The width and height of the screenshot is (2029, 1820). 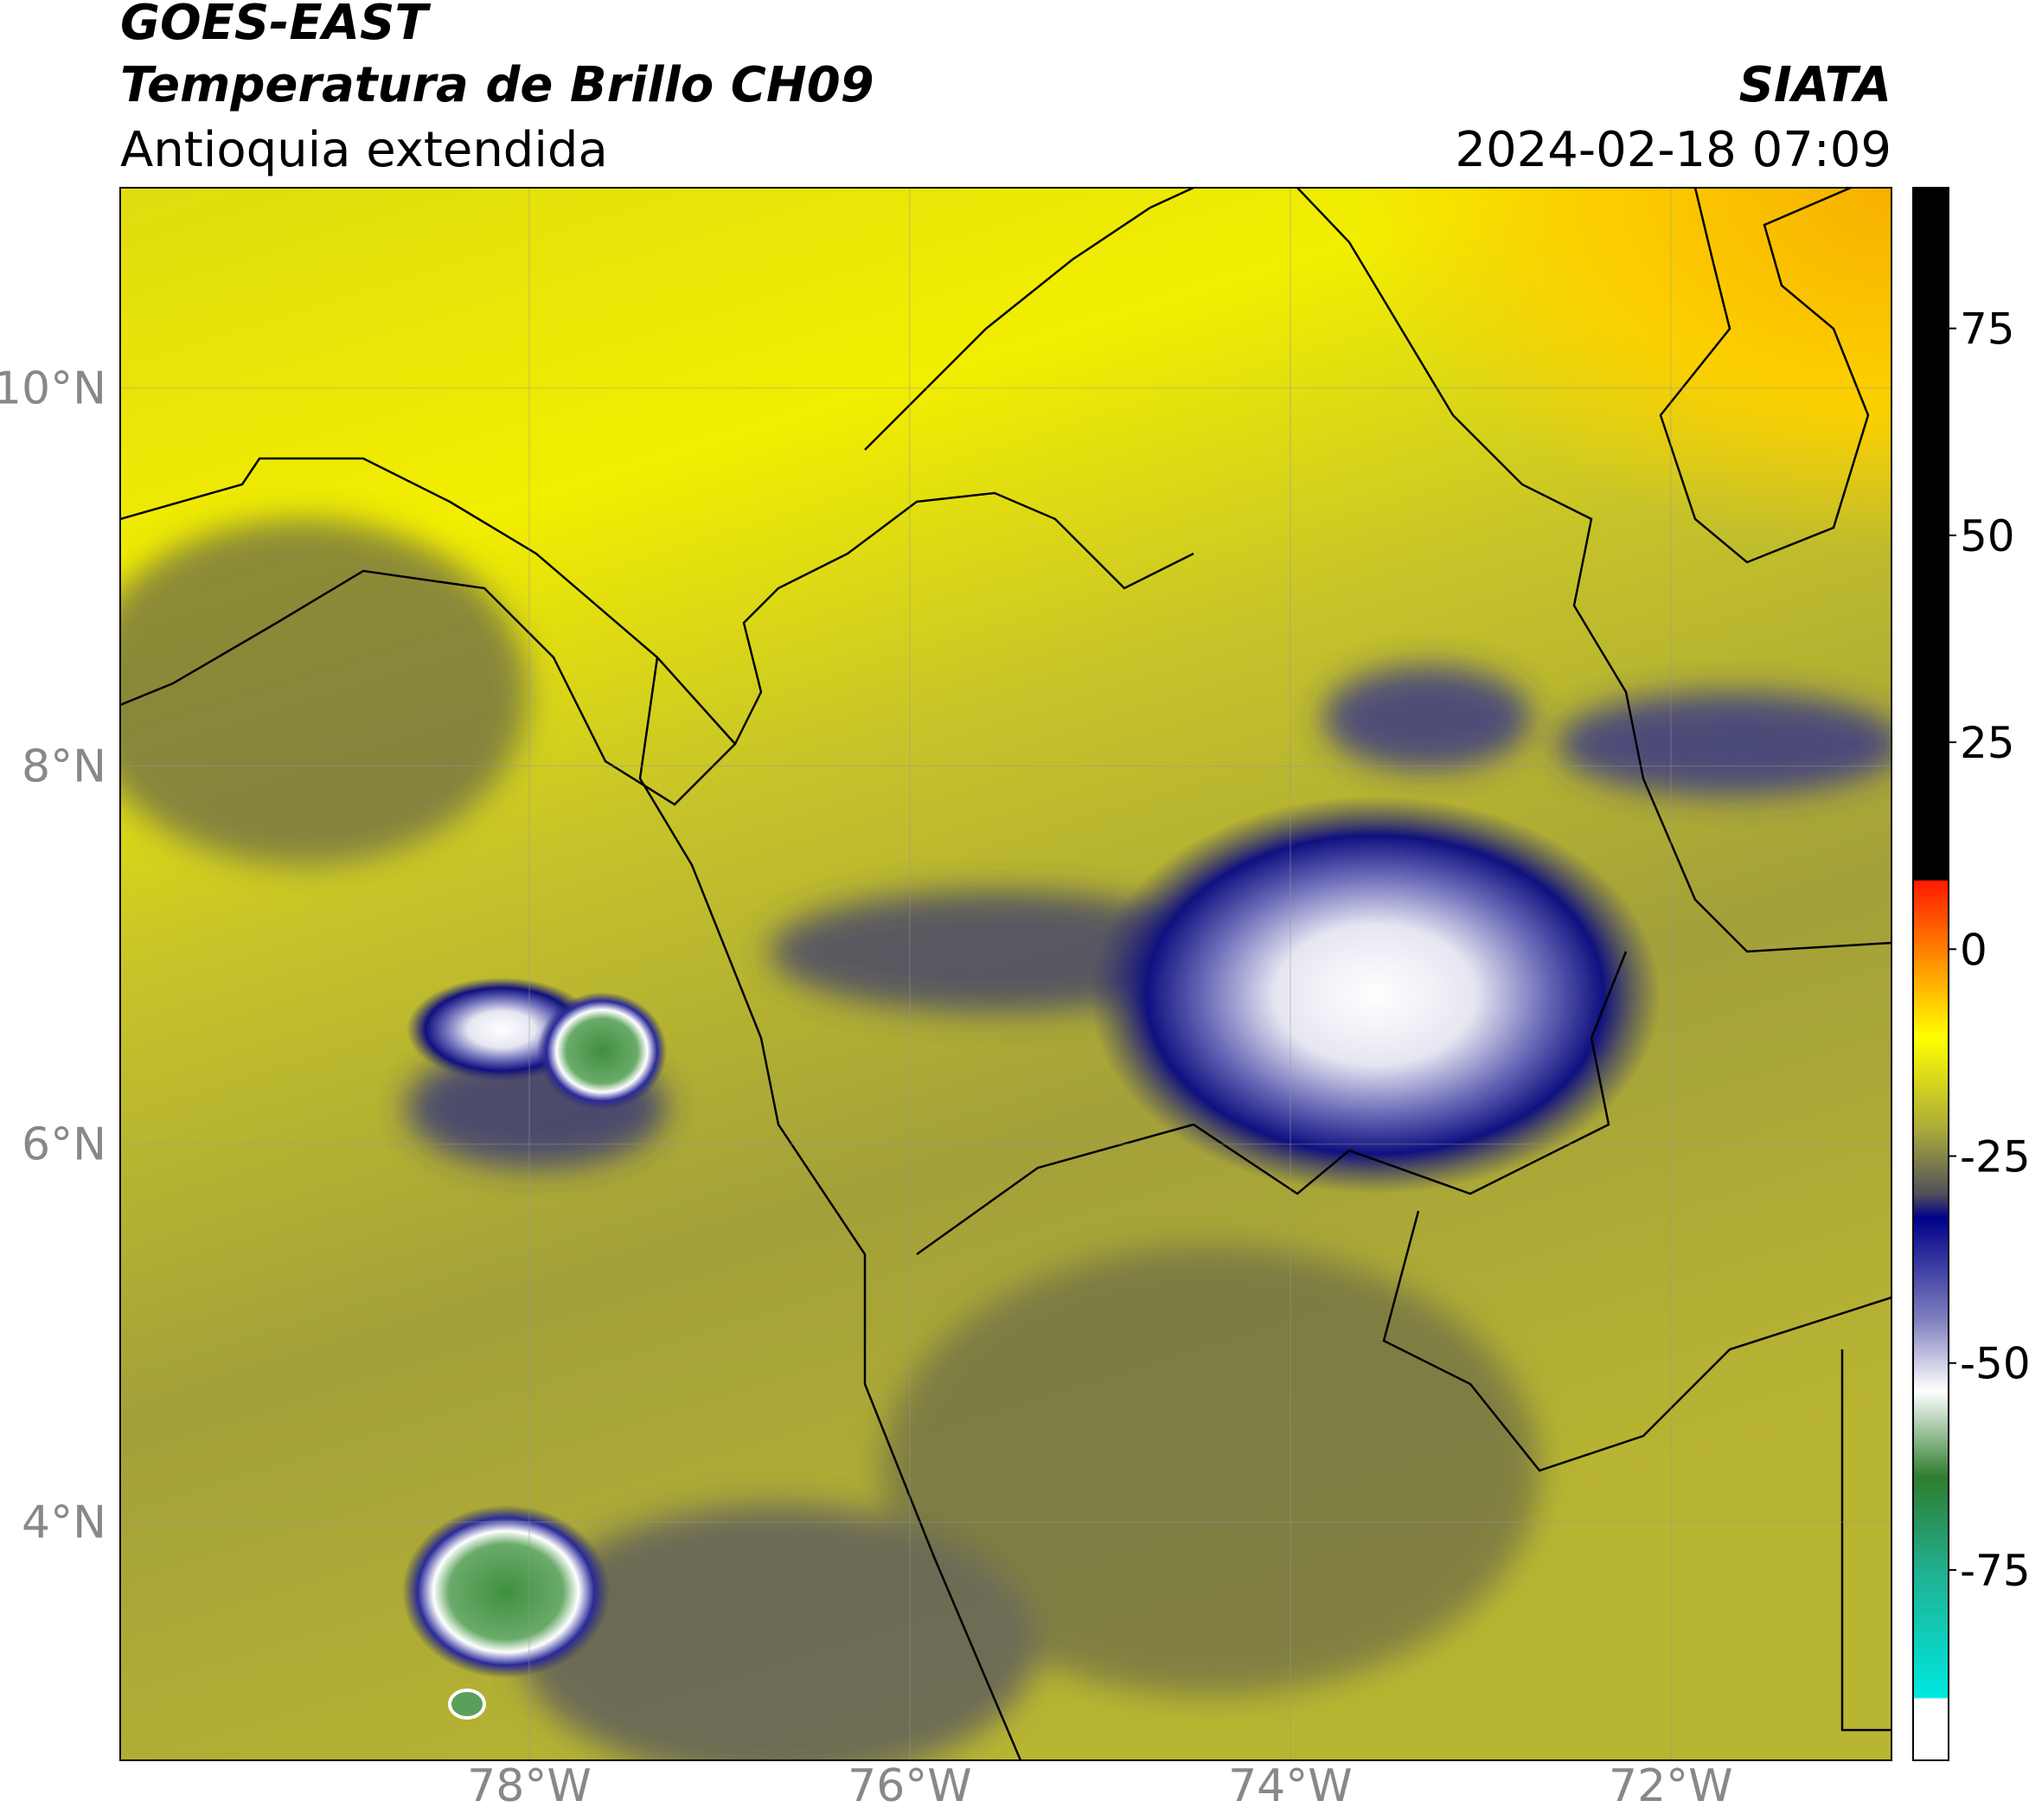 I want to click on colorbar-tick-label: 0, so click(x=1973, y=950).